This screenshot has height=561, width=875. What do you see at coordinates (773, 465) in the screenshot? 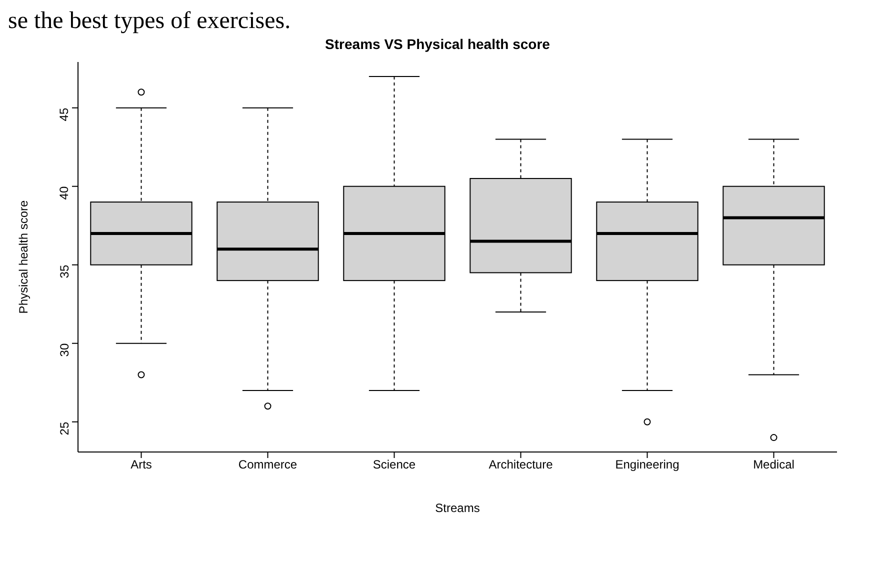
I see `x-tick-label: Medical` at bounding box center [773, 465].